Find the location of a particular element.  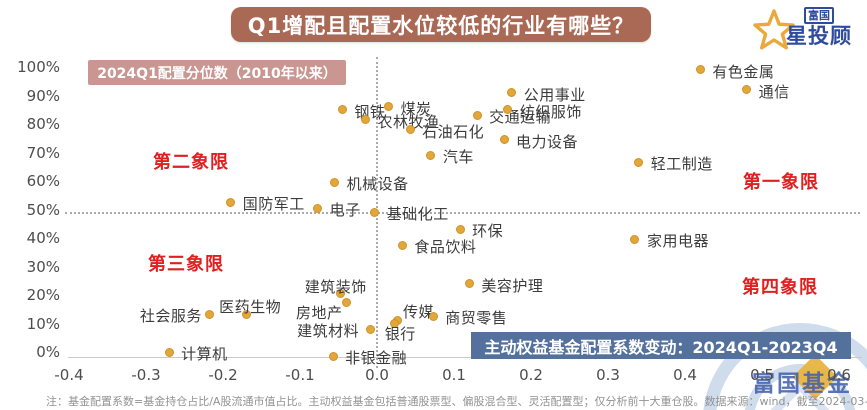

y-axis-tick-label: 0% is located at coordinates (48, 352).